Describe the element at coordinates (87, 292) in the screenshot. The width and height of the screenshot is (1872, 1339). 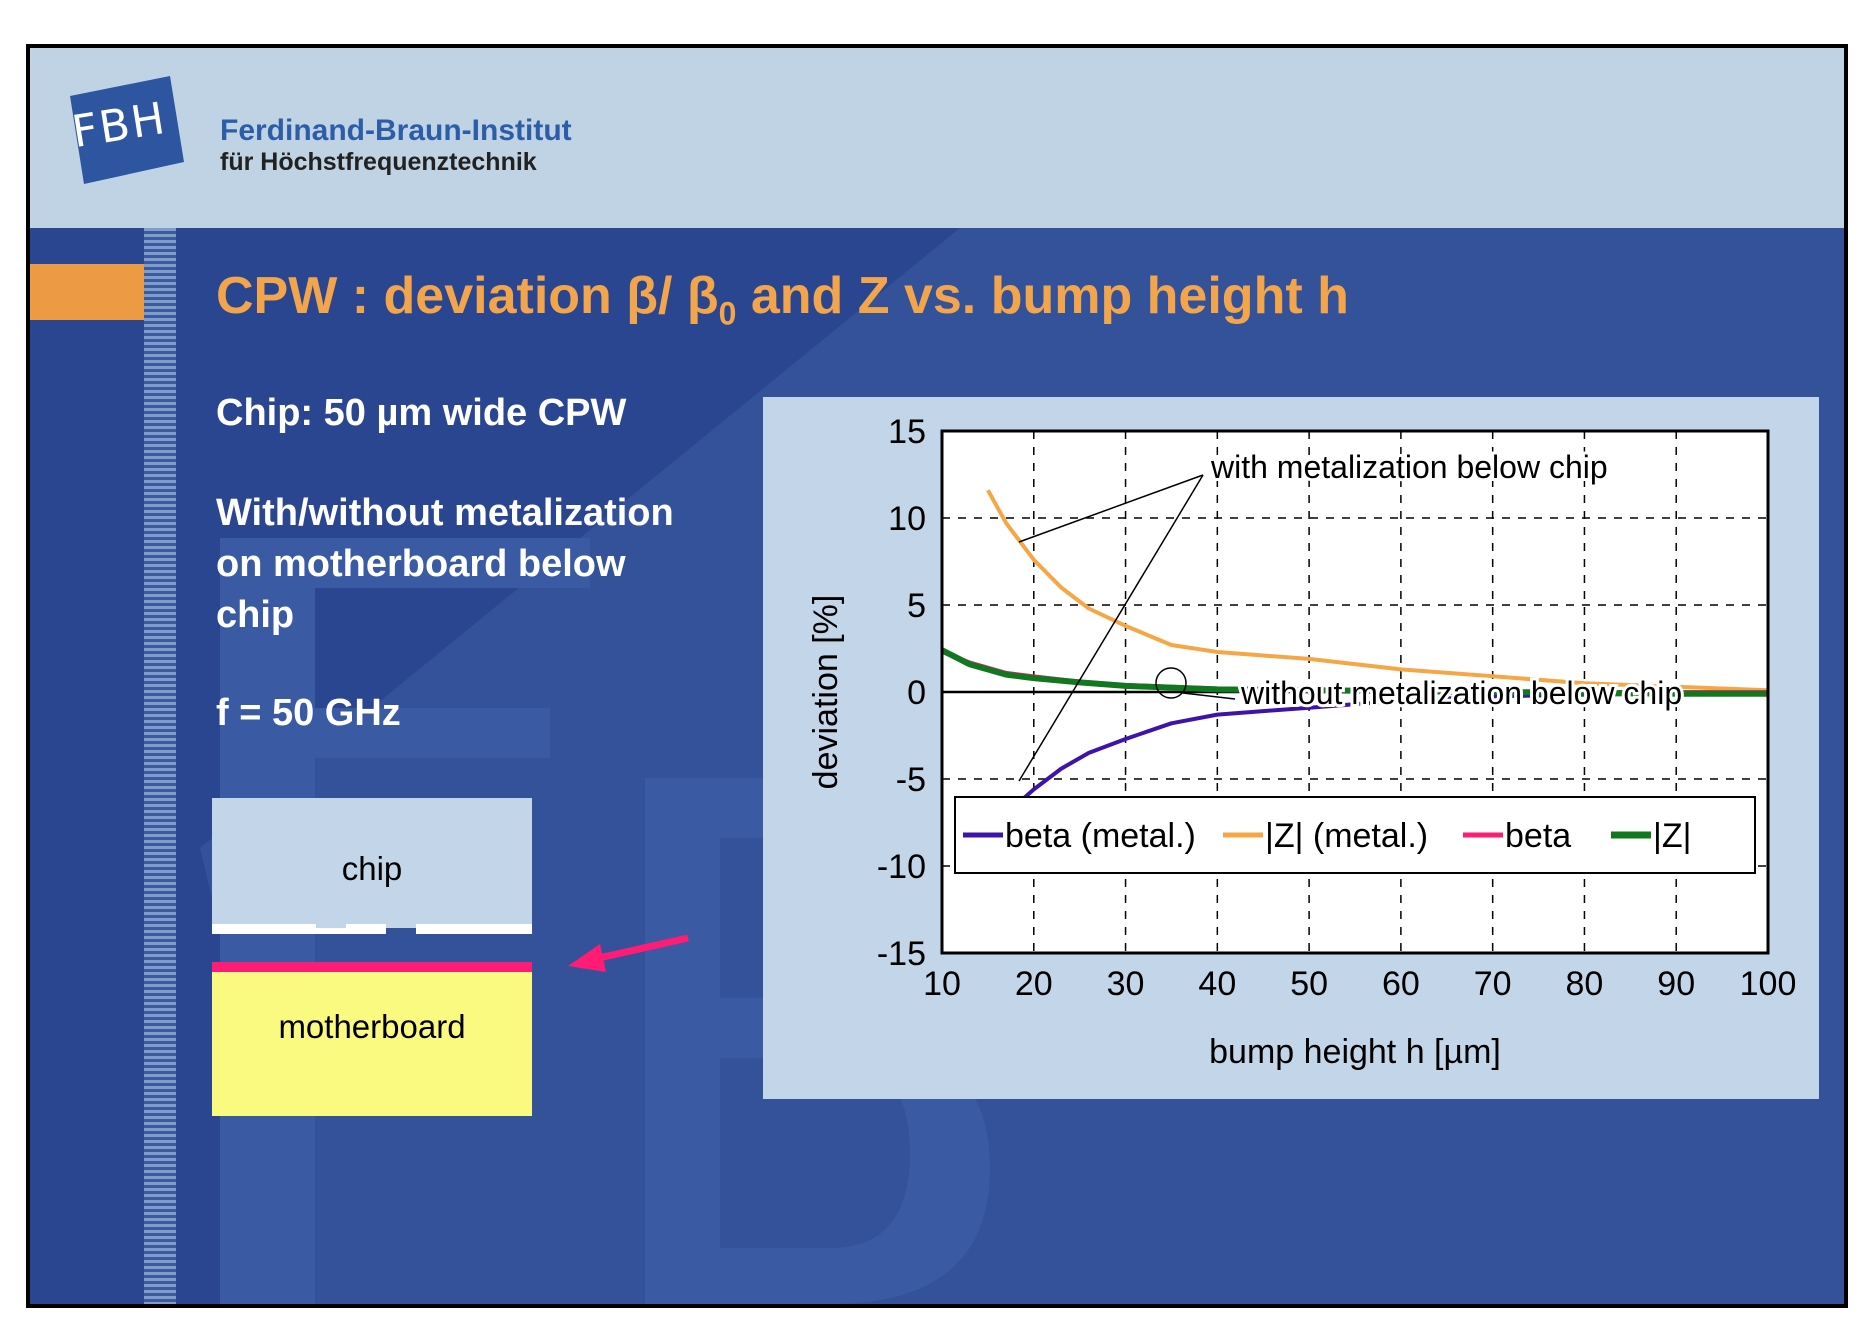
I see `title-accent-bar` at that location.